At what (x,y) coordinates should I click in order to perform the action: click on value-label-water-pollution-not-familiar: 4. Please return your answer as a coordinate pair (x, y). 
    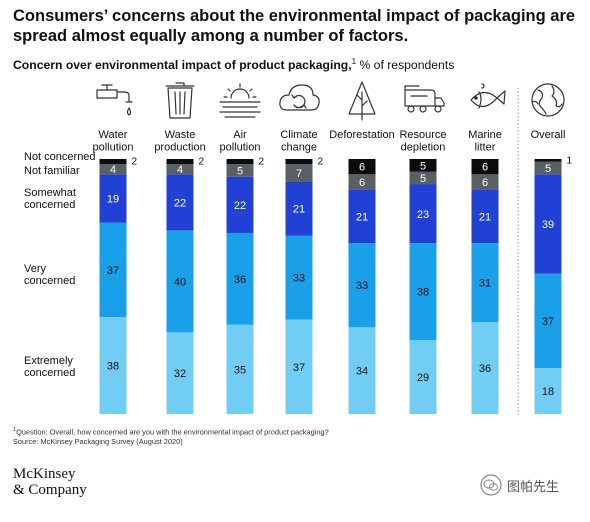
    Looking at the image, I should click on (113, 170).